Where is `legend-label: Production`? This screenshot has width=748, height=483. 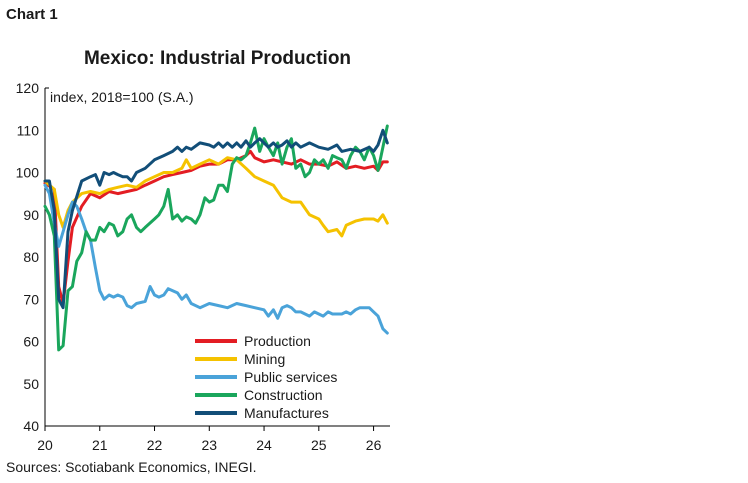 legend-label: Production is located at coordinates (277, 341).